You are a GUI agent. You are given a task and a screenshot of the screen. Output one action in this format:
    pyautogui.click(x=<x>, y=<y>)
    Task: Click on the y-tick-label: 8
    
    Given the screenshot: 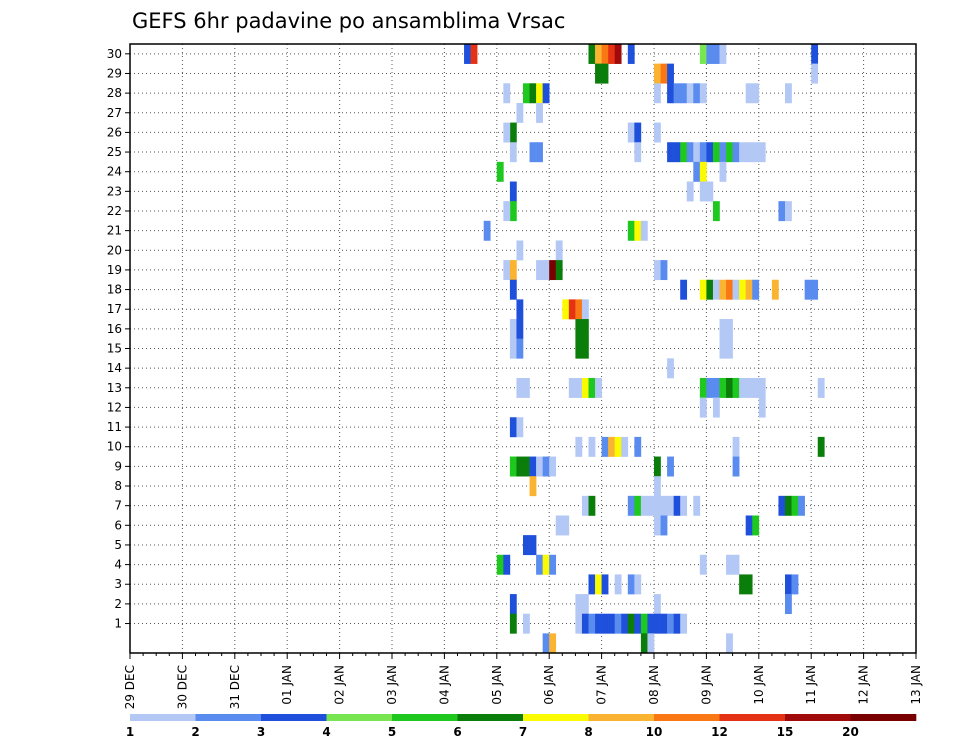 What is the action you would take?
    pyautogui.click(x=118, y=486)
    